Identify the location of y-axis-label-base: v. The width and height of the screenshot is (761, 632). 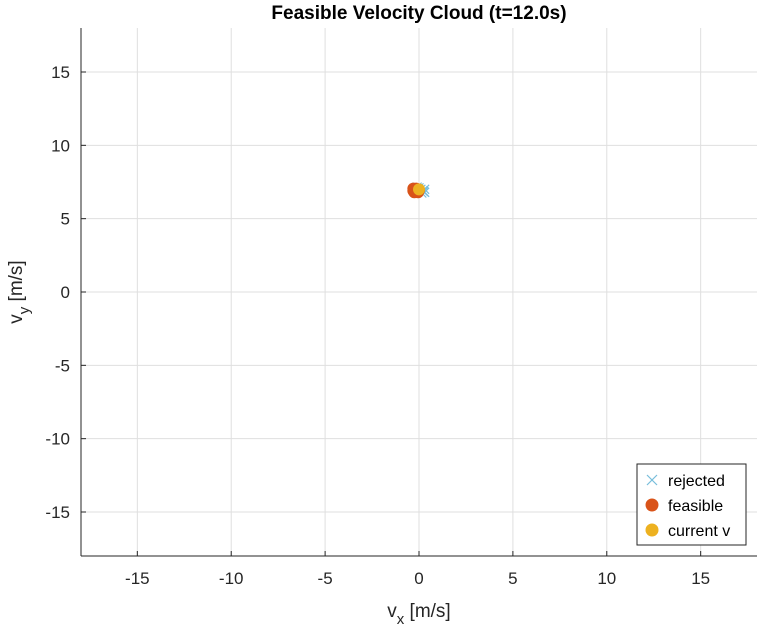
(16, 319).